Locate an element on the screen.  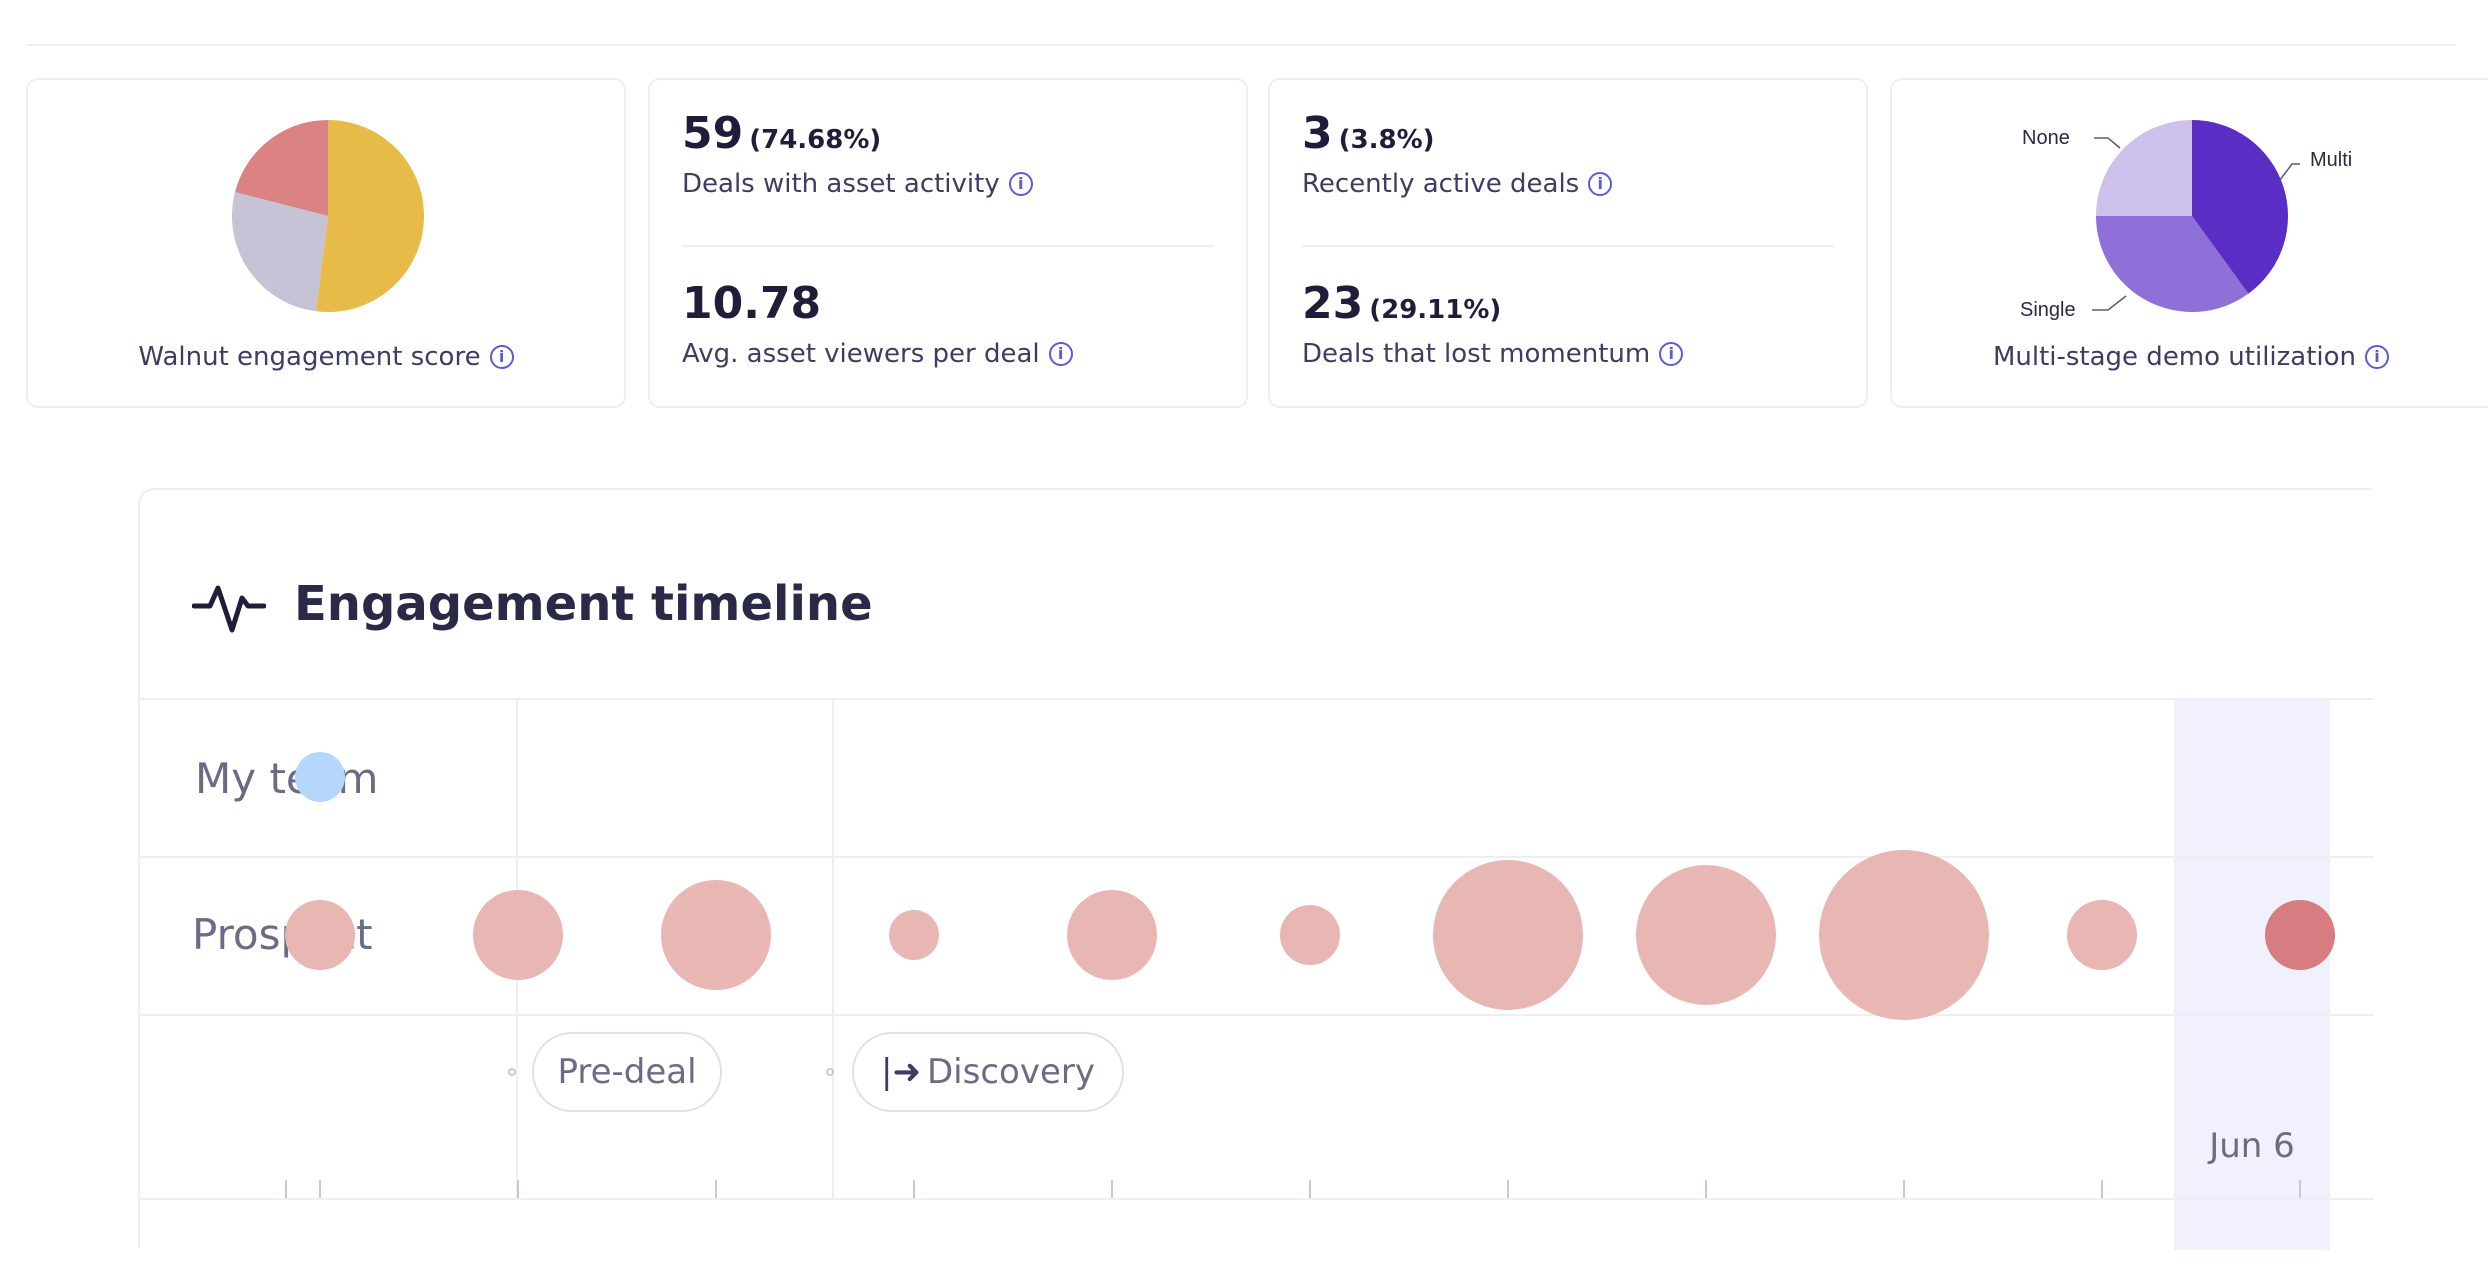
lost-momentum-label: Deals that lost momentum is located at coordinates (1476, 354).